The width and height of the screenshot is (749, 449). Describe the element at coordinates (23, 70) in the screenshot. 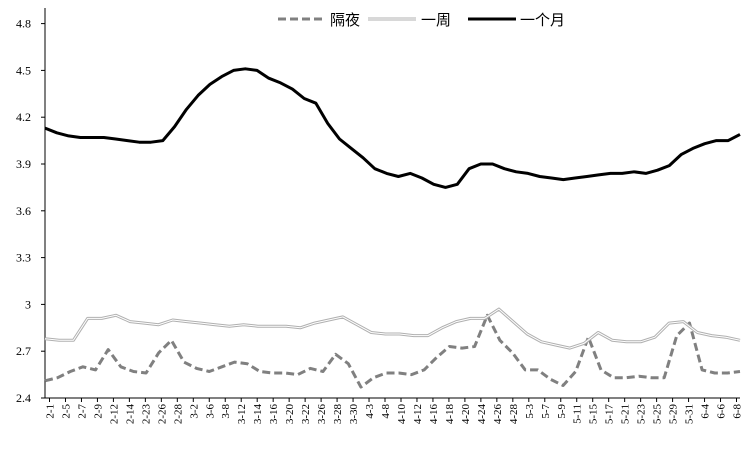

I see `y-tick-label: 4.5` at that location.